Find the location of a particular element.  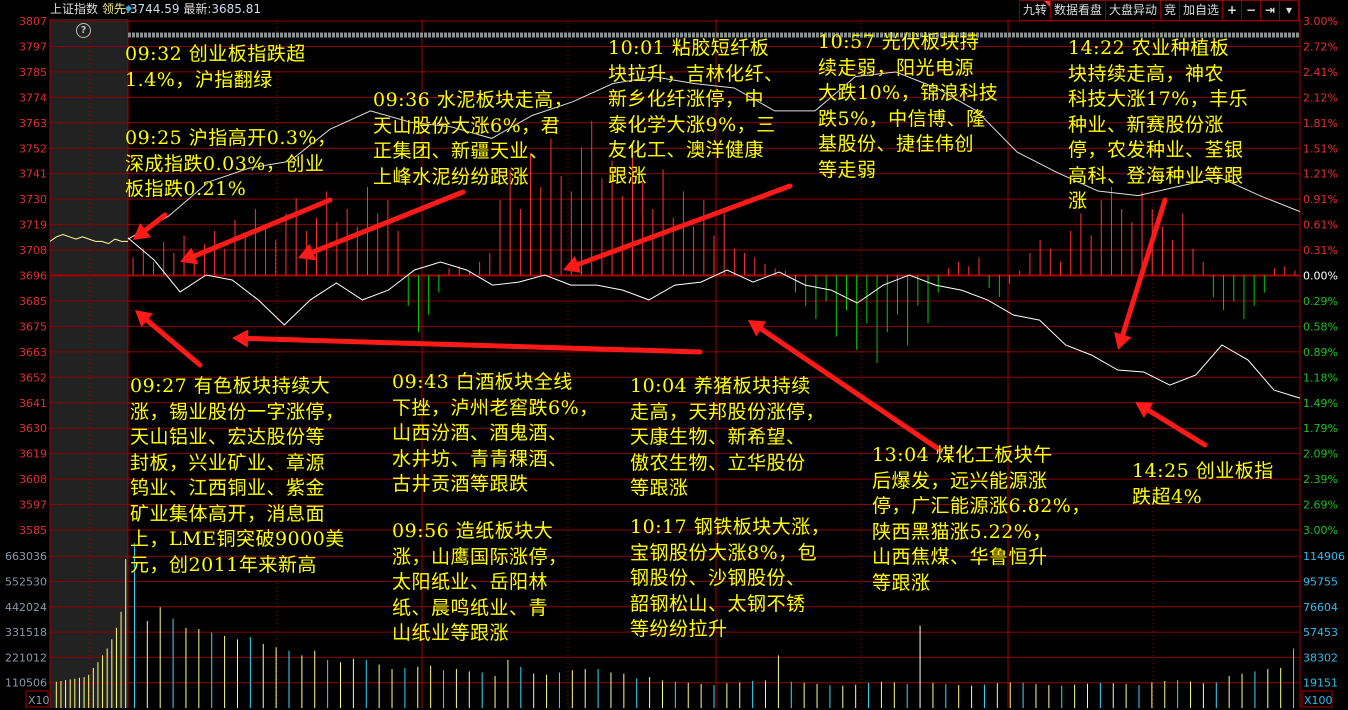

help-icon: ? is located at coordinates (83, 30).